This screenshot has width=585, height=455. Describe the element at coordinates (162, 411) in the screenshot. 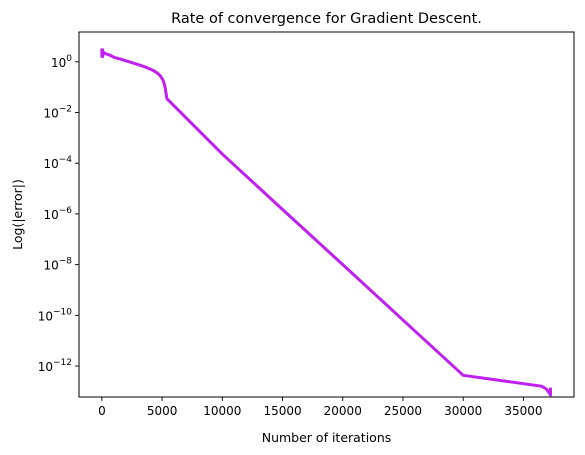

I see `x-tick-label: 5000` at that location.